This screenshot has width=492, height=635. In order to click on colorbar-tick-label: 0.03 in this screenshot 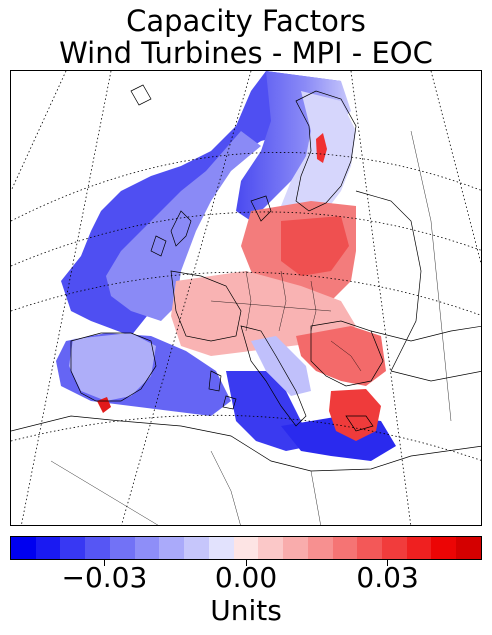, I will do `click(387, 577)`.